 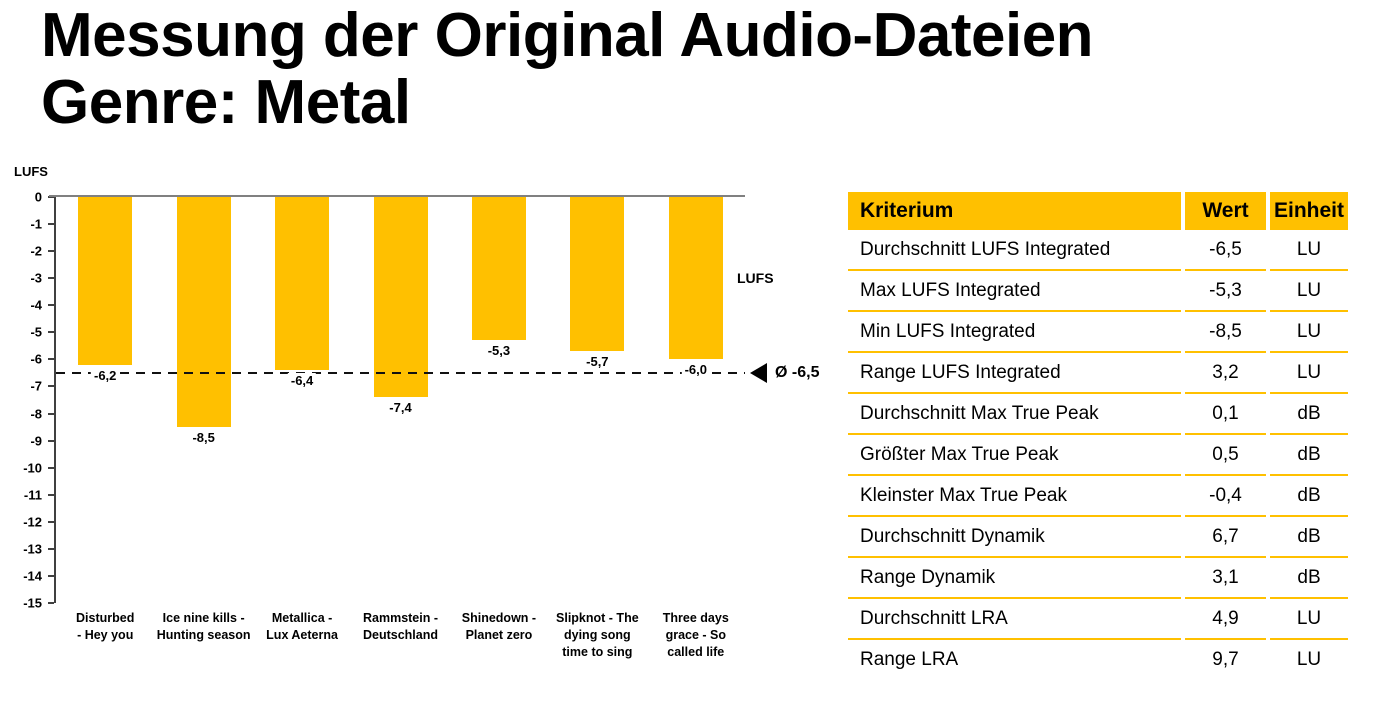 What do you see at coordinates (203, 438) in the screenshot?
I see `bar-value-label: -8,5` at bounding box center [203, 438].